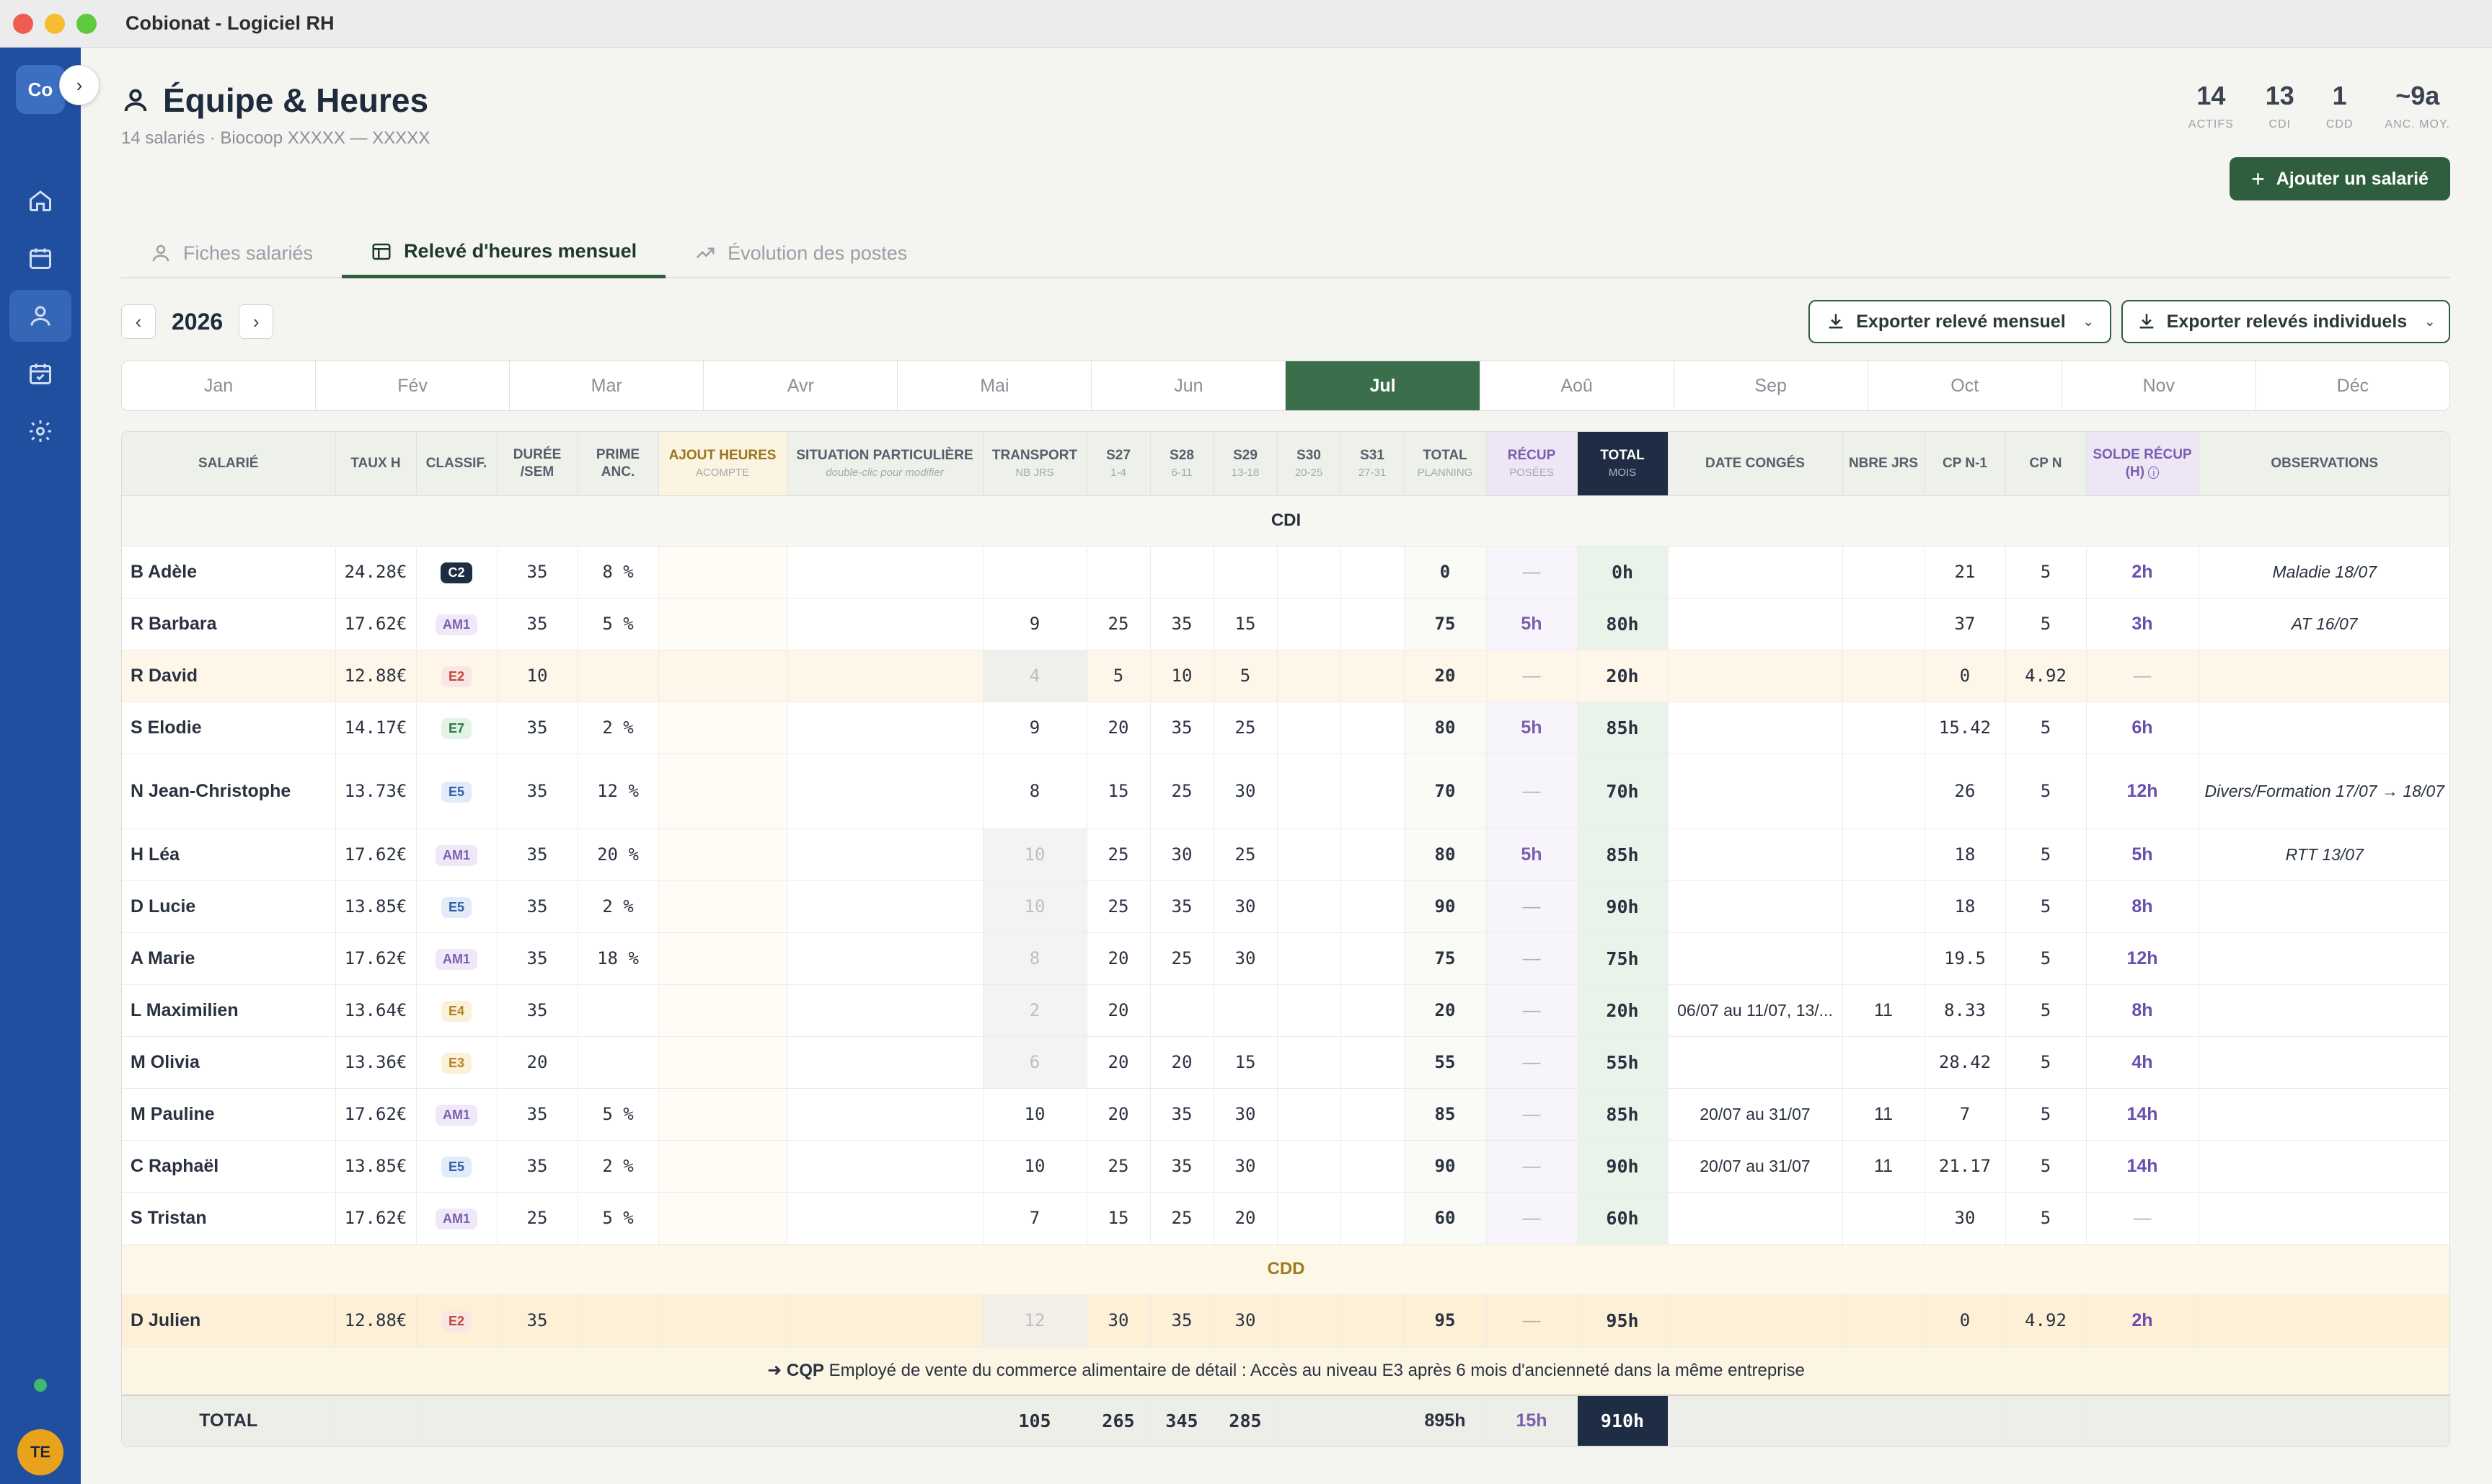  What do you see at coordinates (1285, 1320) in the screenshot?
I see `table-row: D Julien 12.88€ E2 35 12 30 35 30 95—95h 0 4.92 2h` at bounding box center [1285, 1320].